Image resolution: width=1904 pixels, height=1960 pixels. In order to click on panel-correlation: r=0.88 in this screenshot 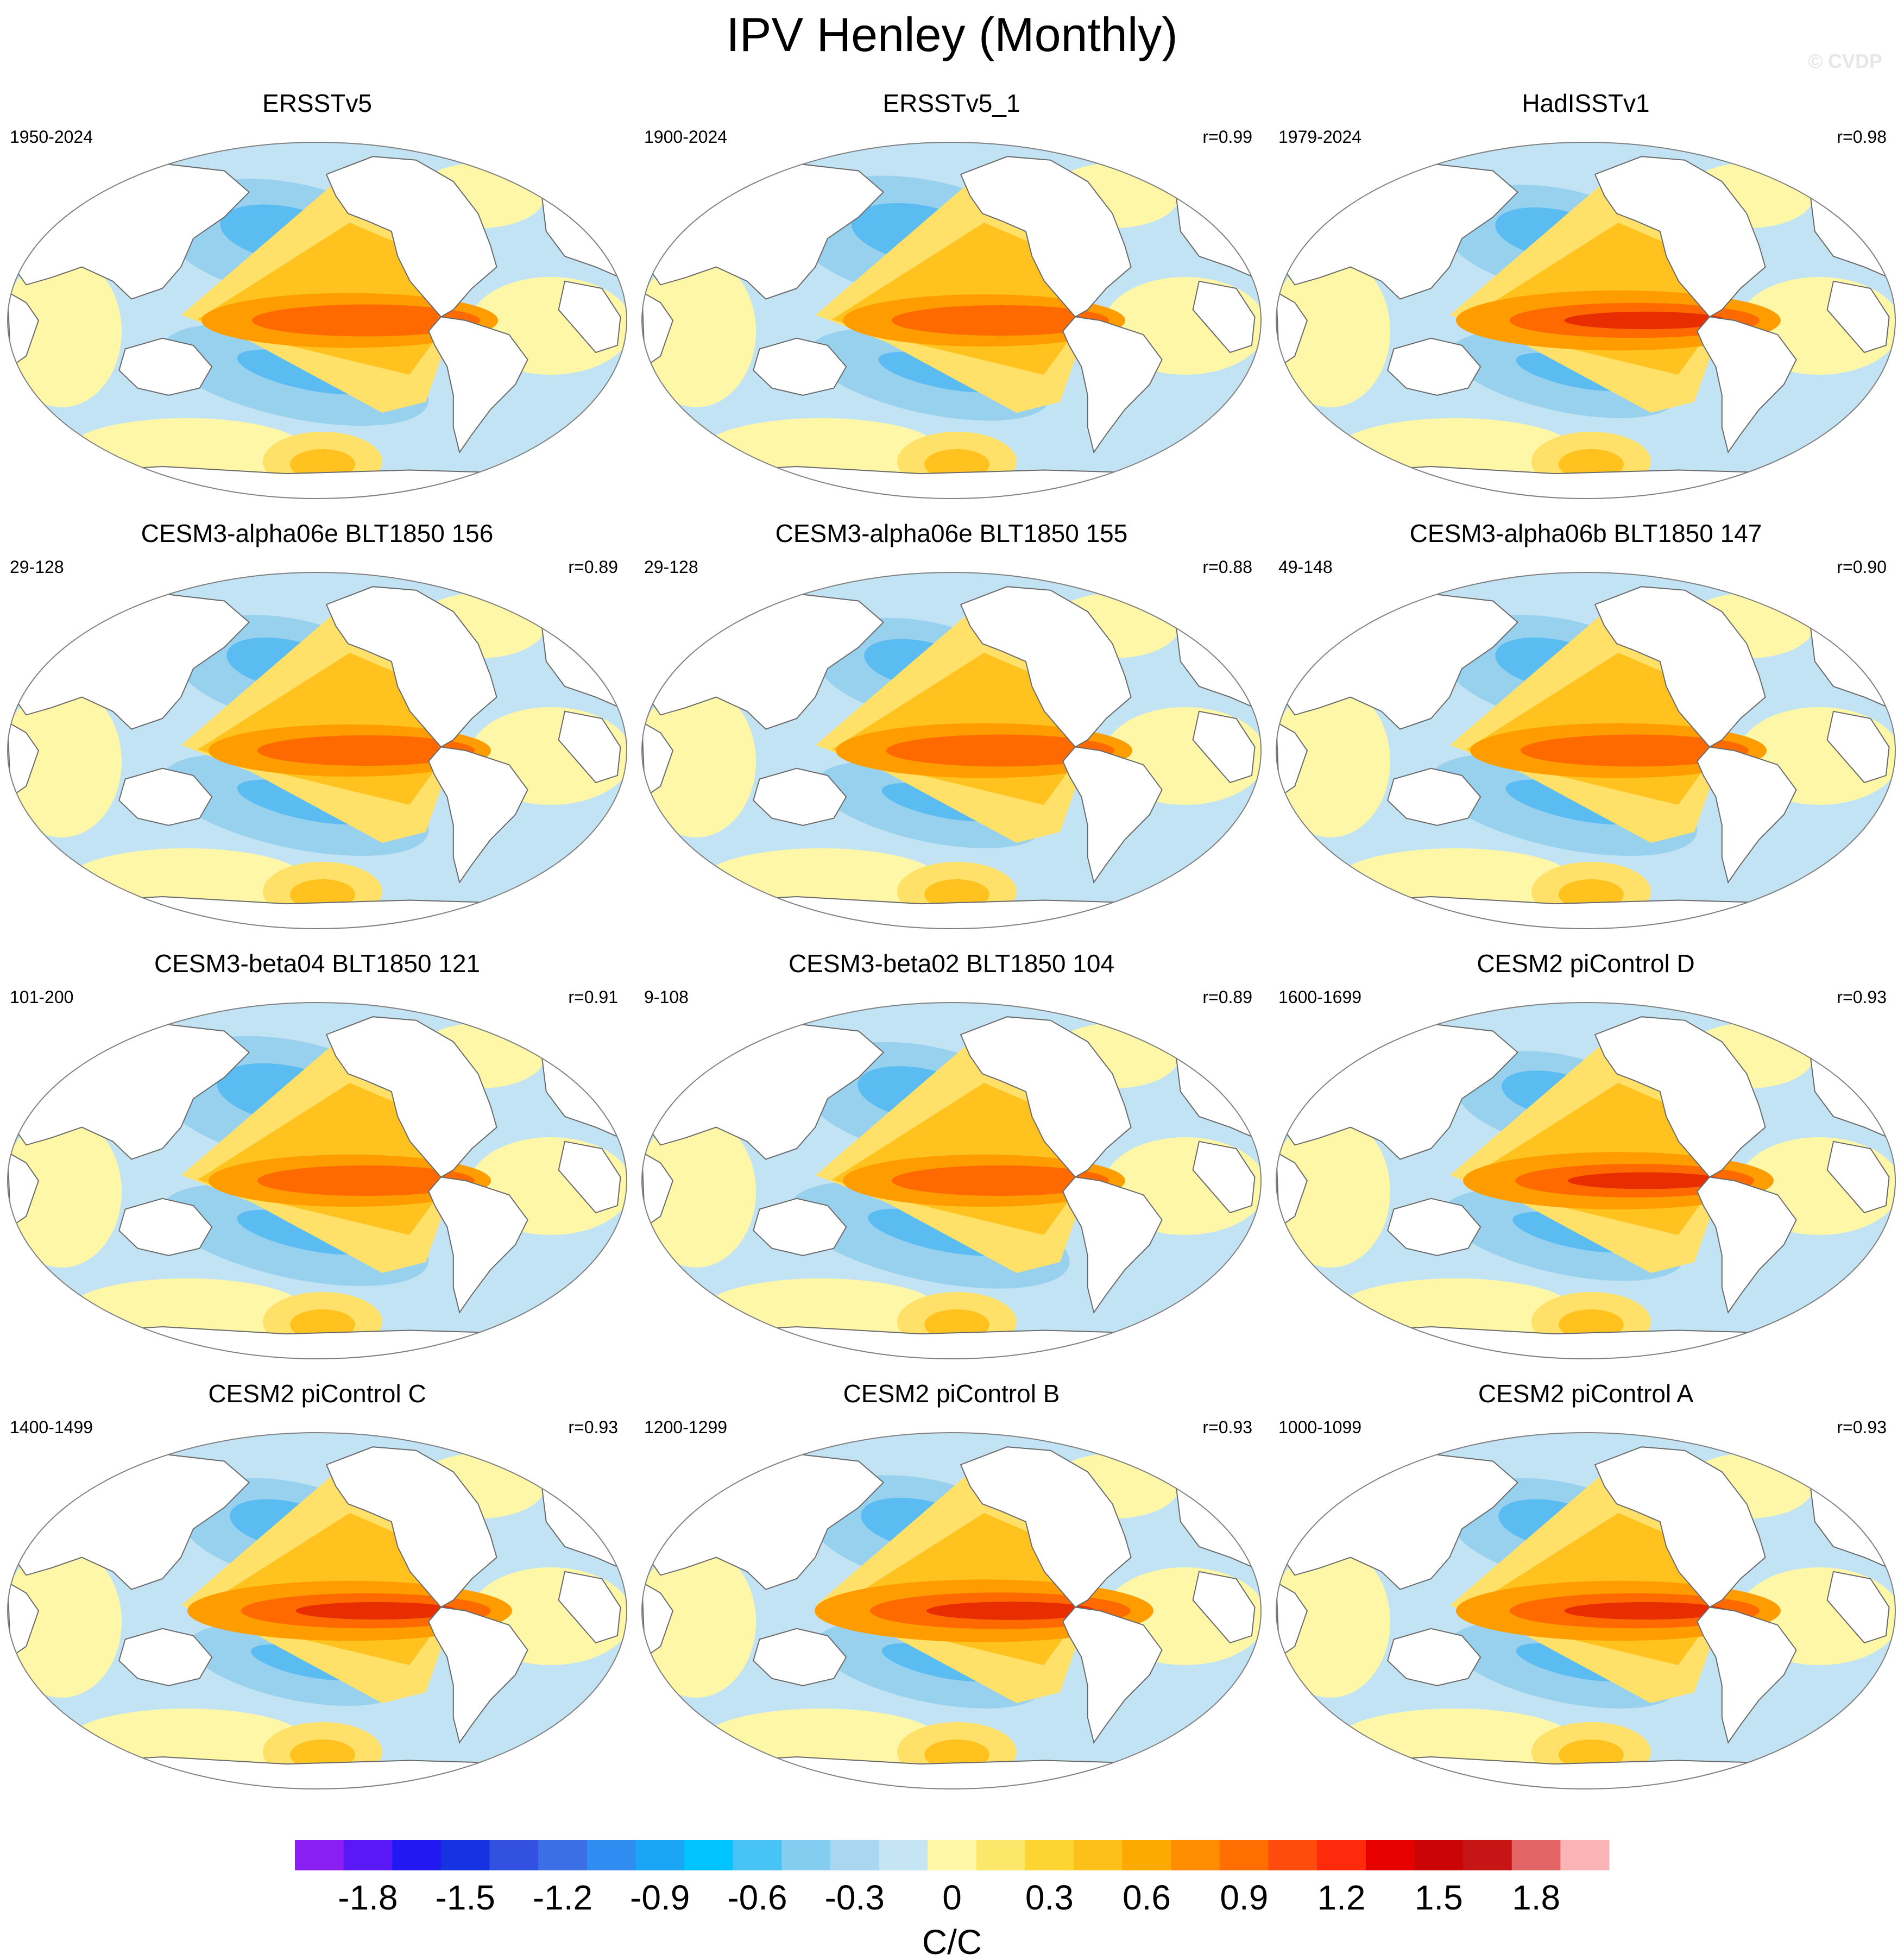, I will do `click(1227, 567)`.